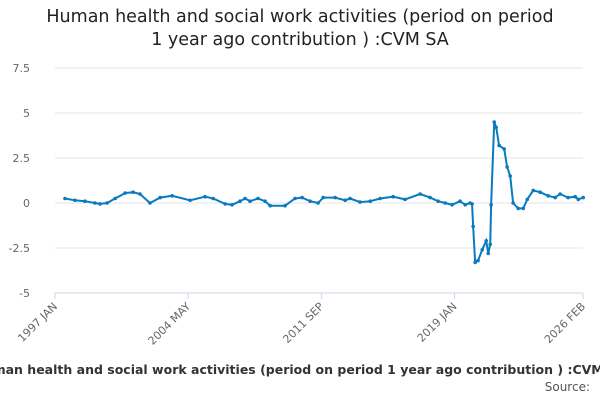  I want to click on y-tick-label: 5, so click(26, 113).